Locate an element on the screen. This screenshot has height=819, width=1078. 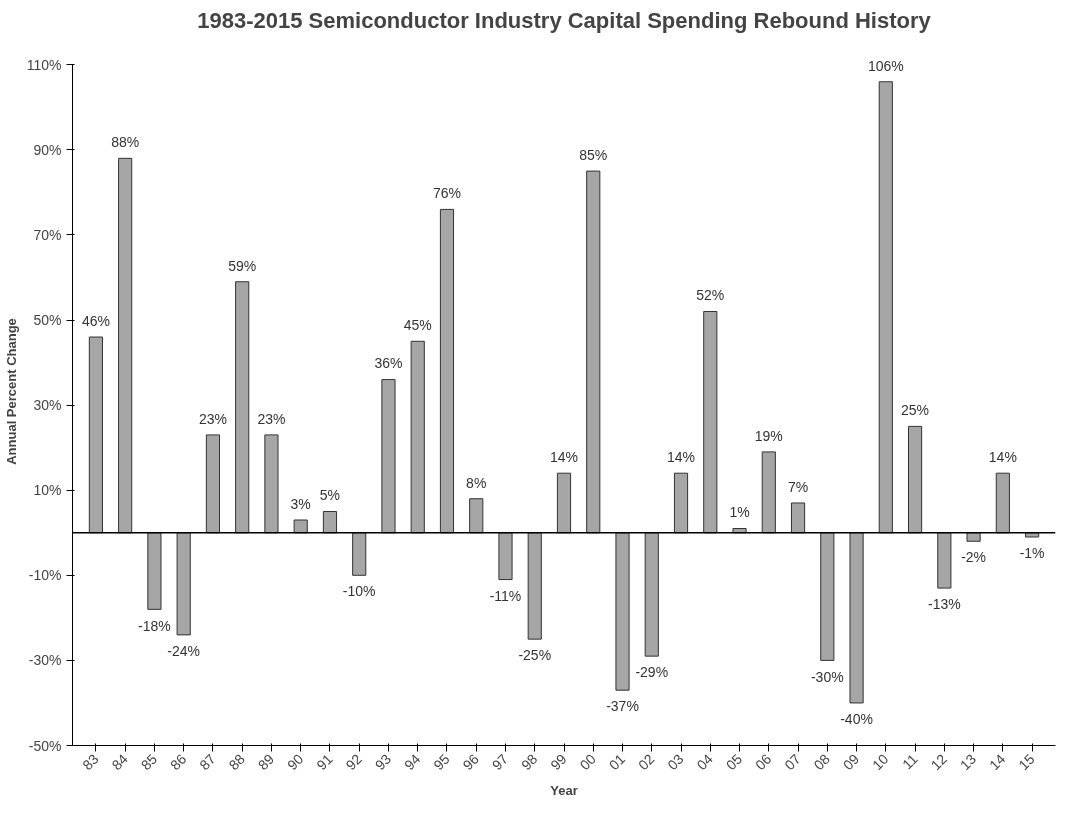
data-label: 45% is located at coordinates (417, 325).